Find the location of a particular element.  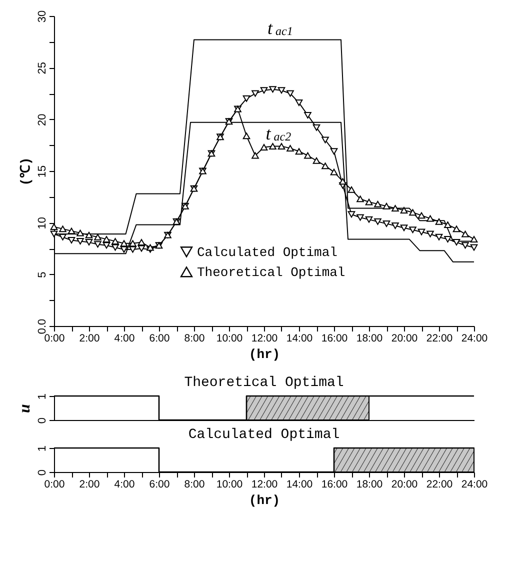

y-axis-title: u is located at coordinates (25, 408).